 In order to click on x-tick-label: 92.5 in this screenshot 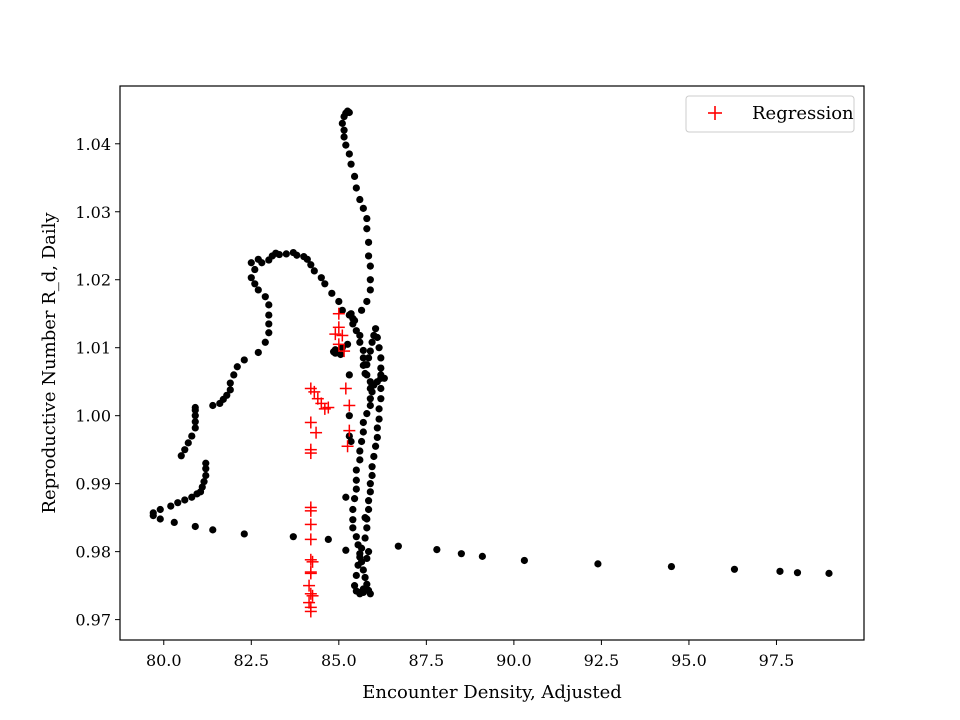, I will do `click(602, 660)`.